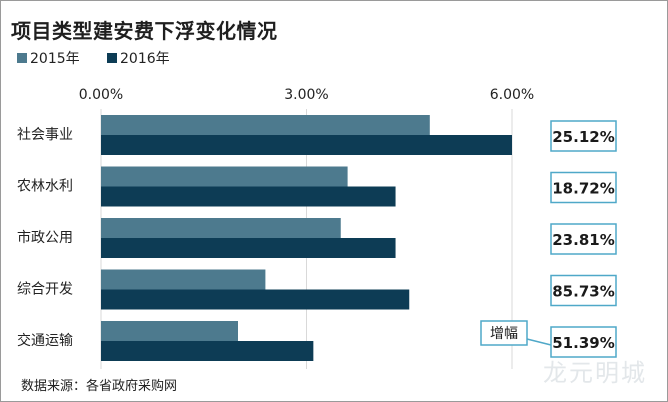  Describe the element at coordinates (45, 135) in the screenshot. I see `category-label: 社会事业` at that location.